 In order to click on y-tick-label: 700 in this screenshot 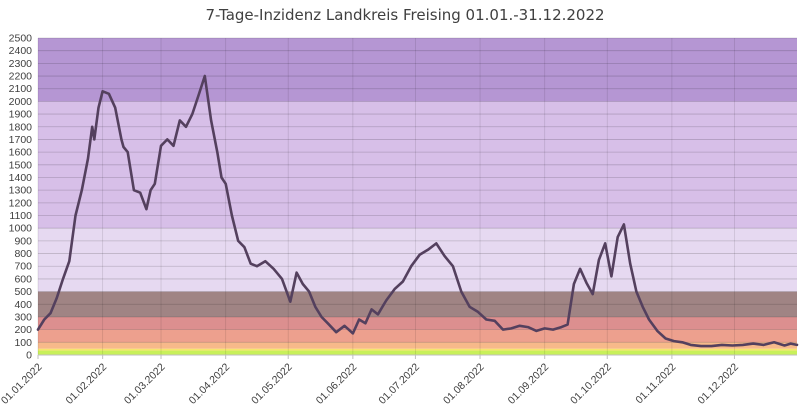, I will do `click(23, 267)`.